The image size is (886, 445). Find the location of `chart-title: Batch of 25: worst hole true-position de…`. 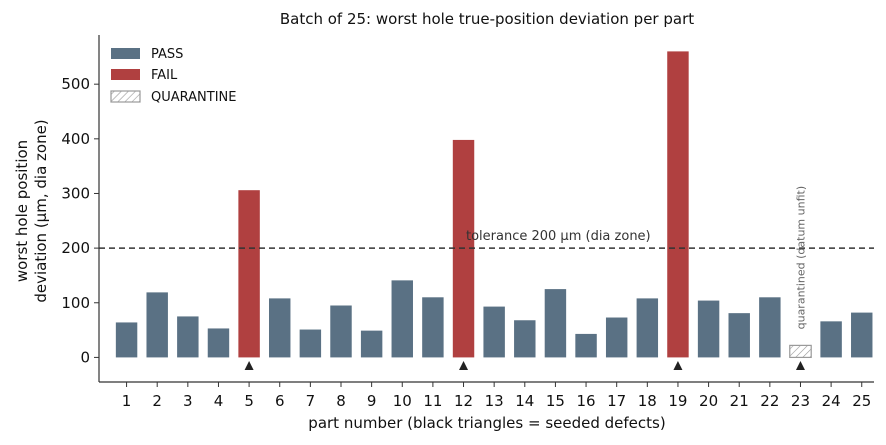

chart-title: Batch of 25: worst hole true-position de… is located at coordinates (487, 19).